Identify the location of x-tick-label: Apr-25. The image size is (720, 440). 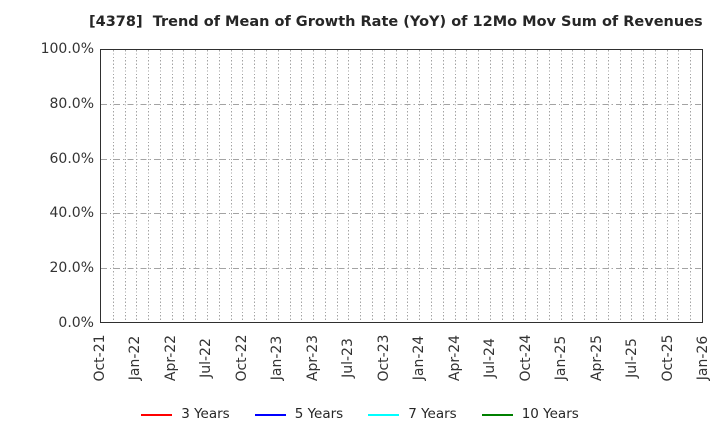
(596, 358).